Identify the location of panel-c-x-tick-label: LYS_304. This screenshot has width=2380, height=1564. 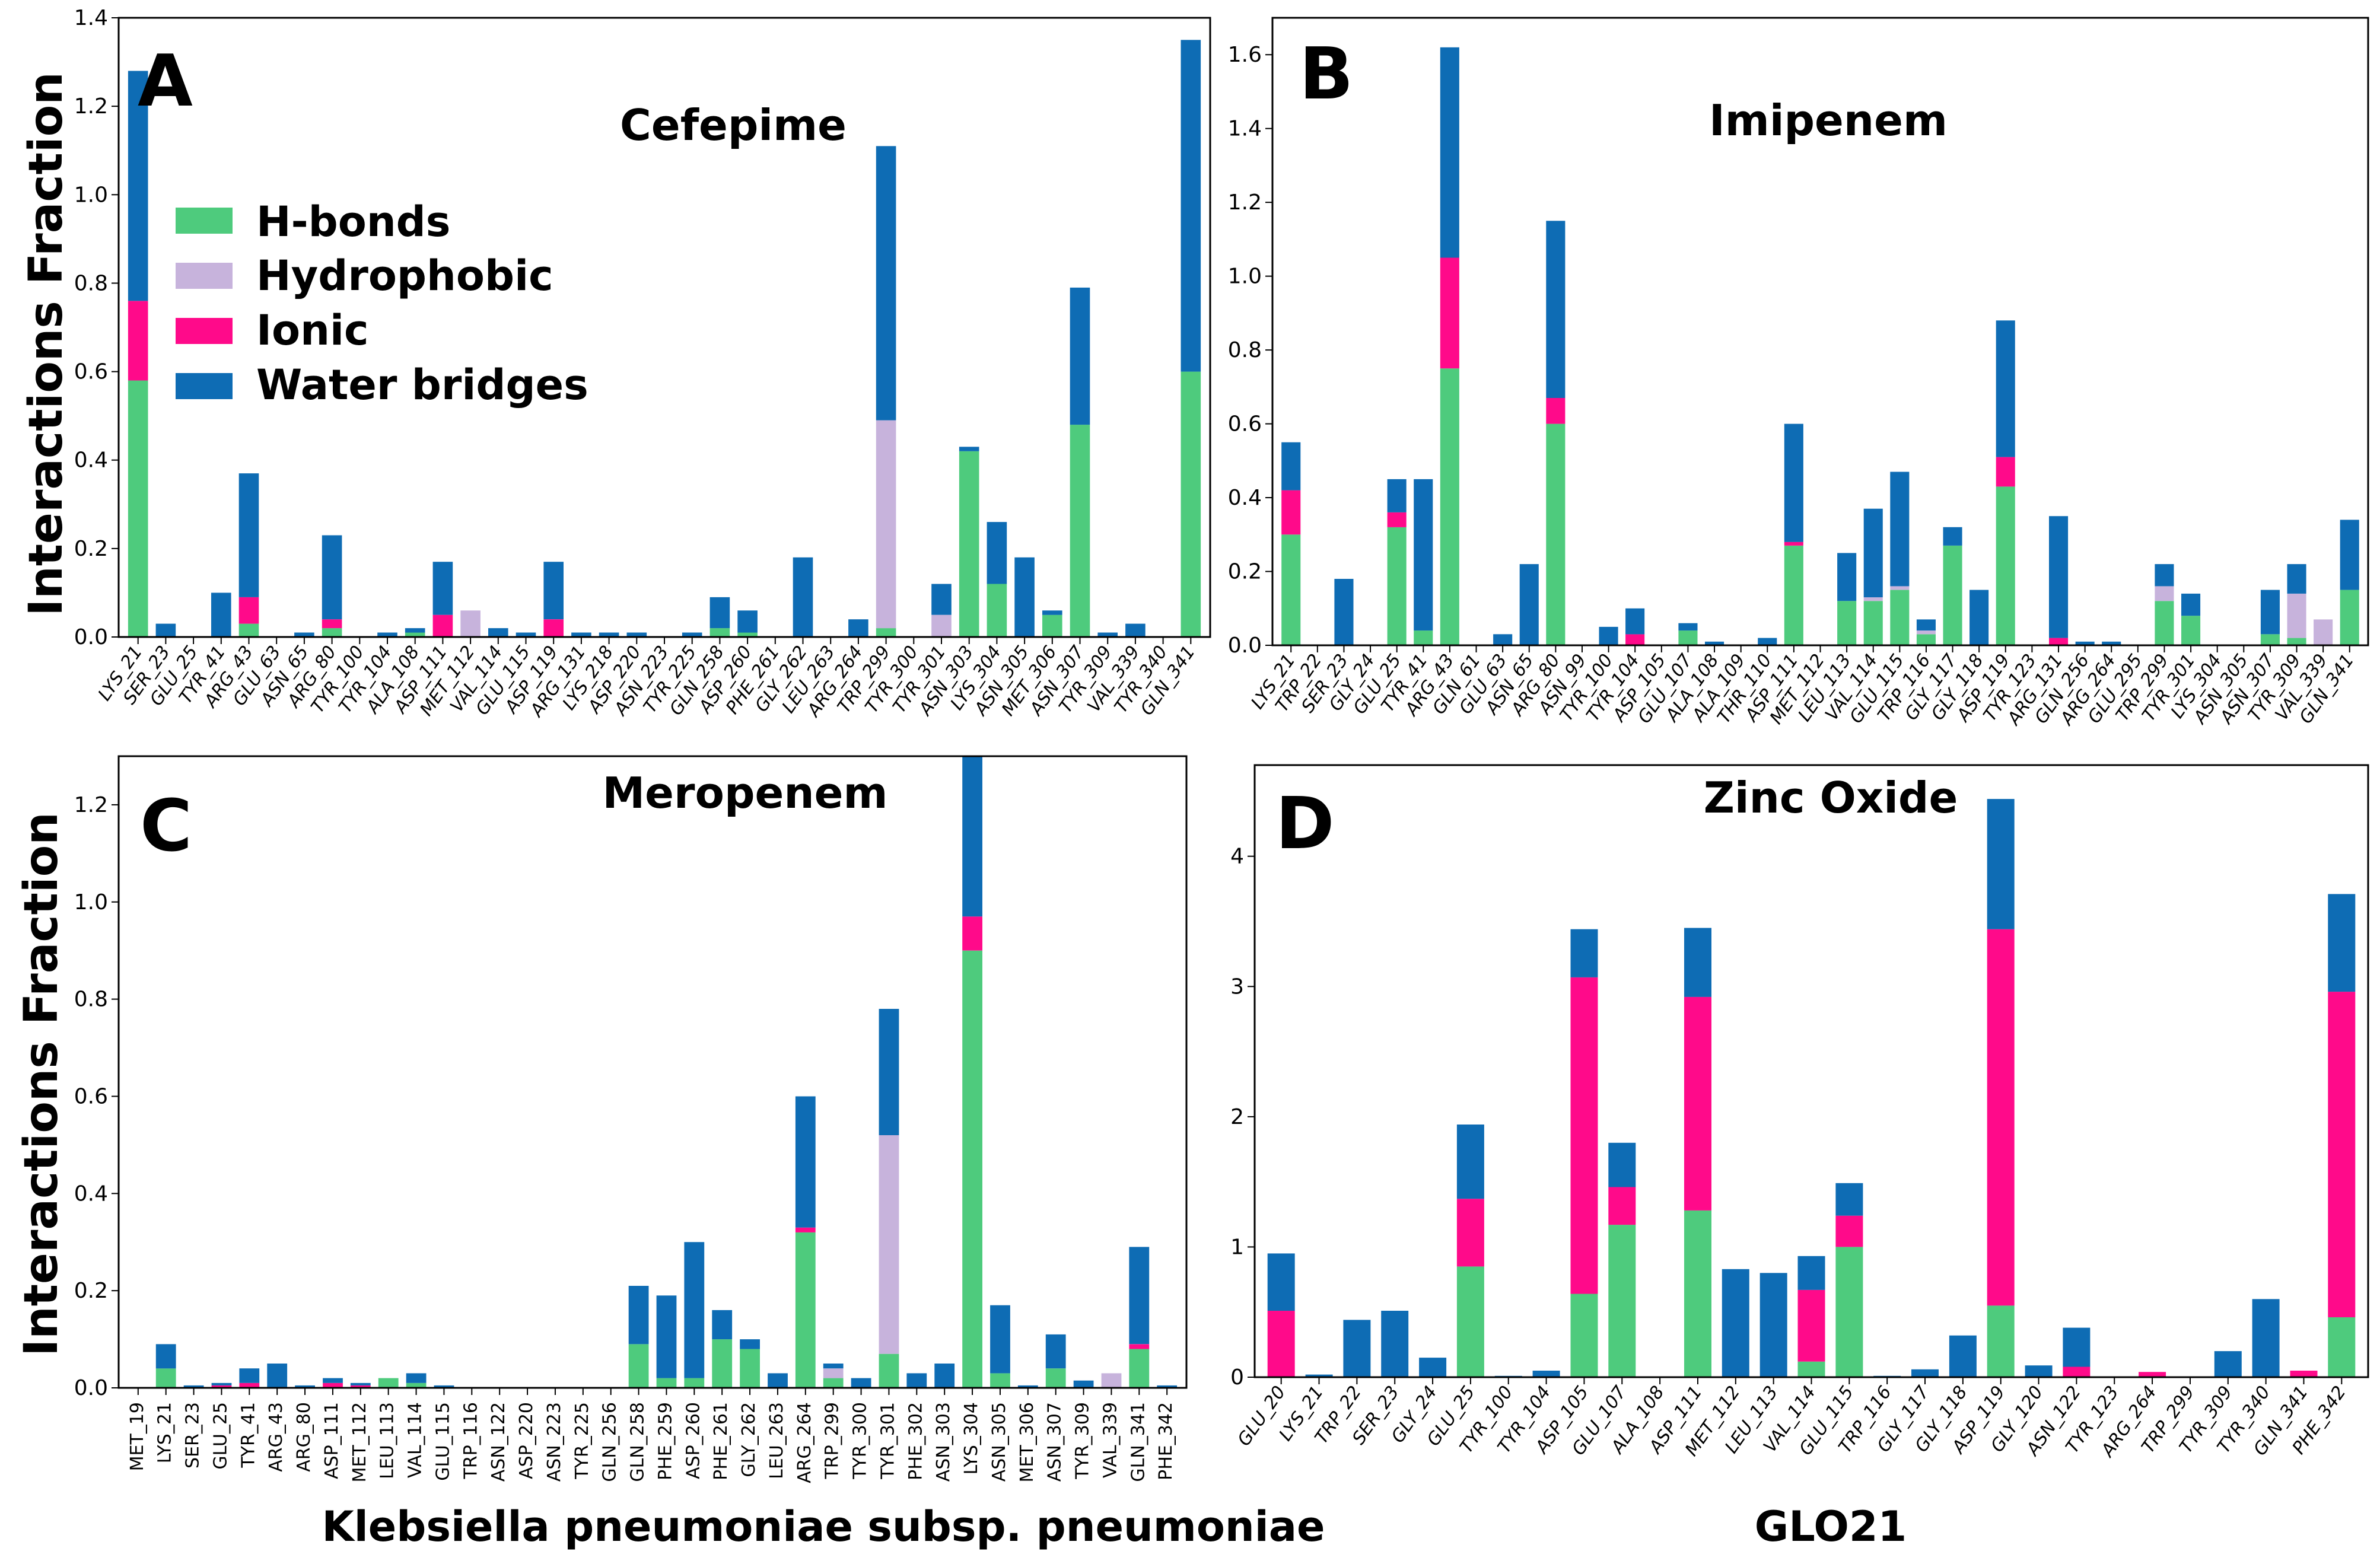
(971, 1438).